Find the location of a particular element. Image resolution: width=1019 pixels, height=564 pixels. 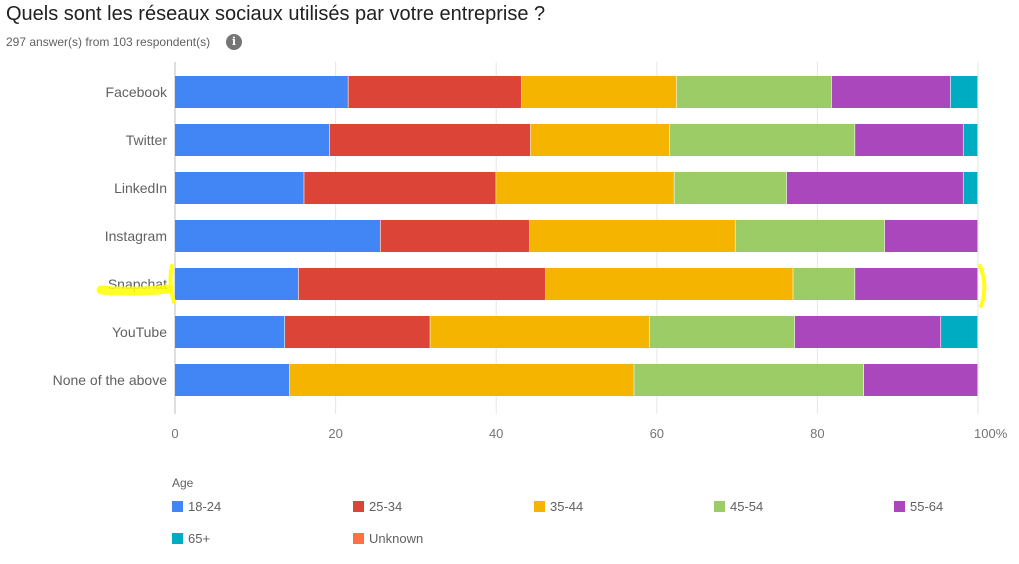

legend-label: 65+ is located at coordinates (199, 538).